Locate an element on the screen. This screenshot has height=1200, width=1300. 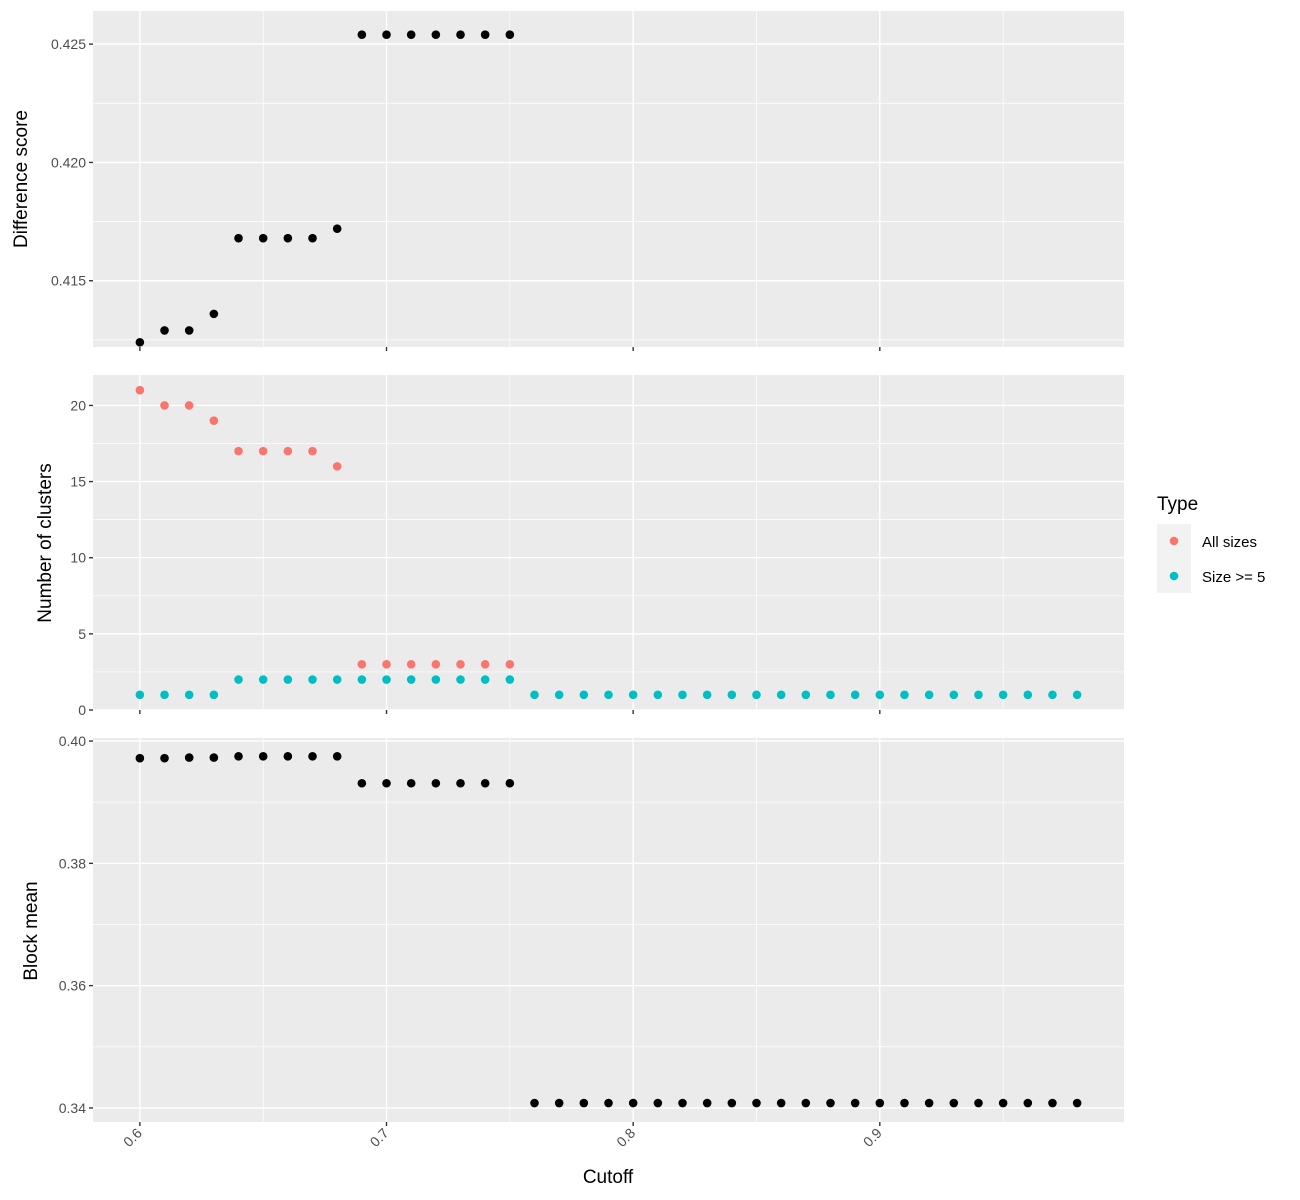
y-axis-title-number-of-clusters: Number of clusters is located at coordinates (45, 542).